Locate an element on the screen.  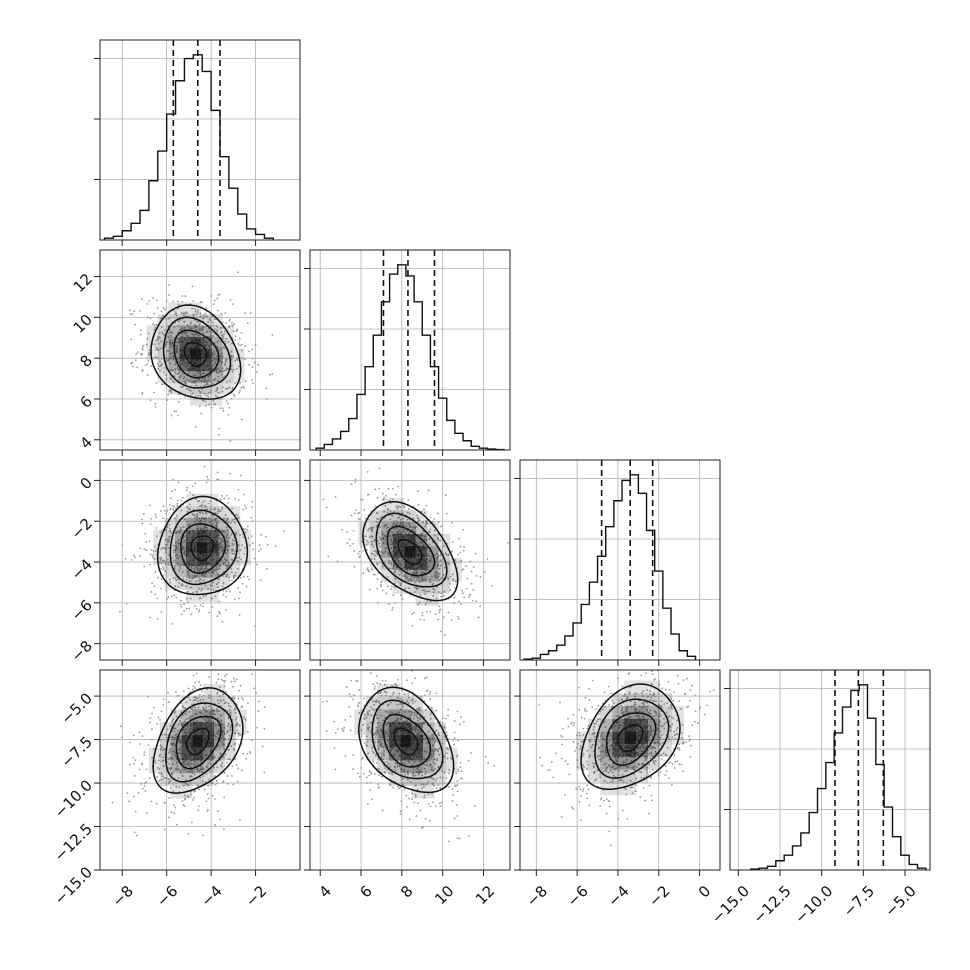
tick-label-x: 8 is located at coordinates (406, 891).